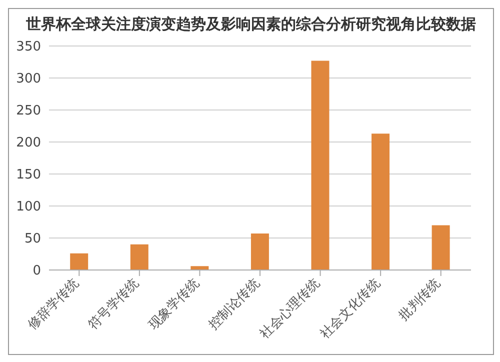 The width and height of the screenshot is (500, 362). What do you see at coordinates (32, 239) in the screenshot?
I see `y-tick-label: 50` at bounding box center [32, 239].